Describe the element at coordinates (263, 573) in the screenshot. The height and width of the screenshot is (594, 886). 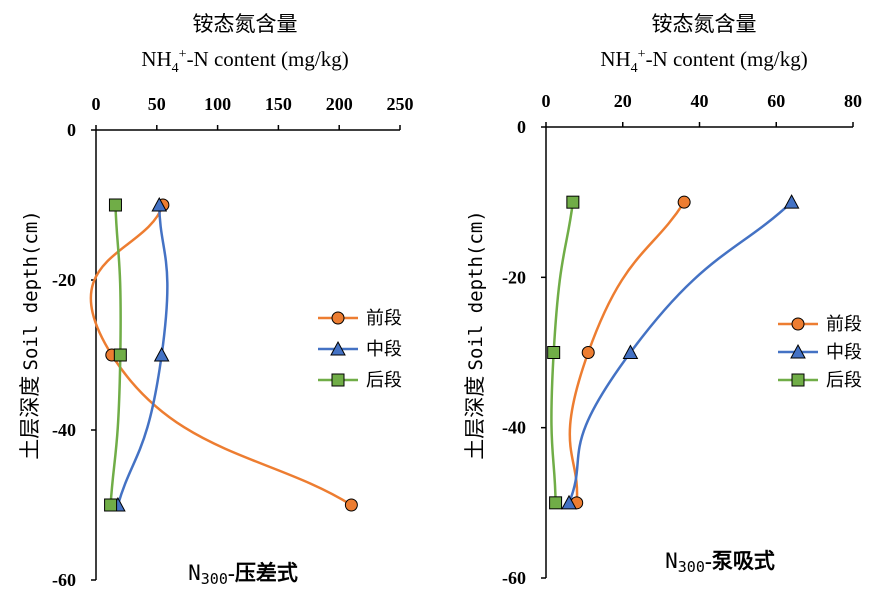
I see `chart-left-subtitle-post: -压差式` at that location.